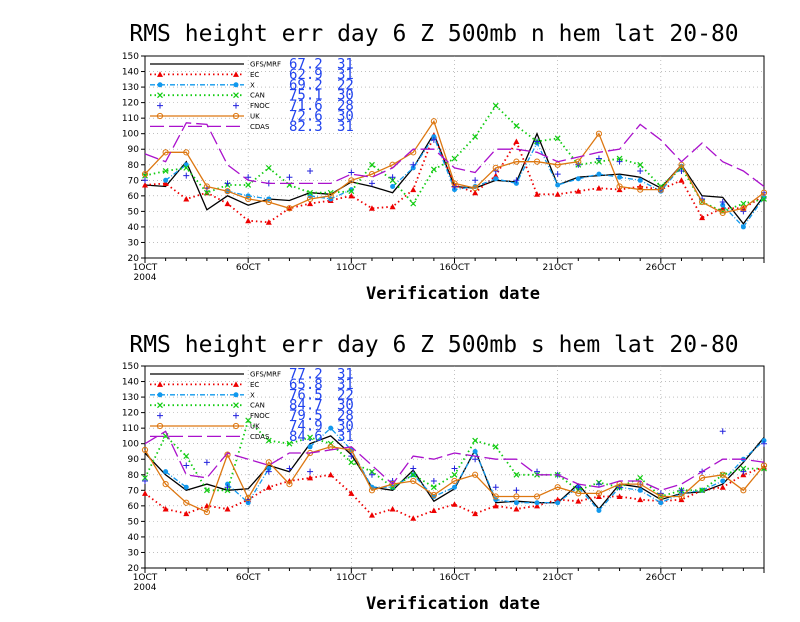 The image size is (800, 622). I want to click on legend-entry: GFS/MRF 67.2 31, so click(252, 65).